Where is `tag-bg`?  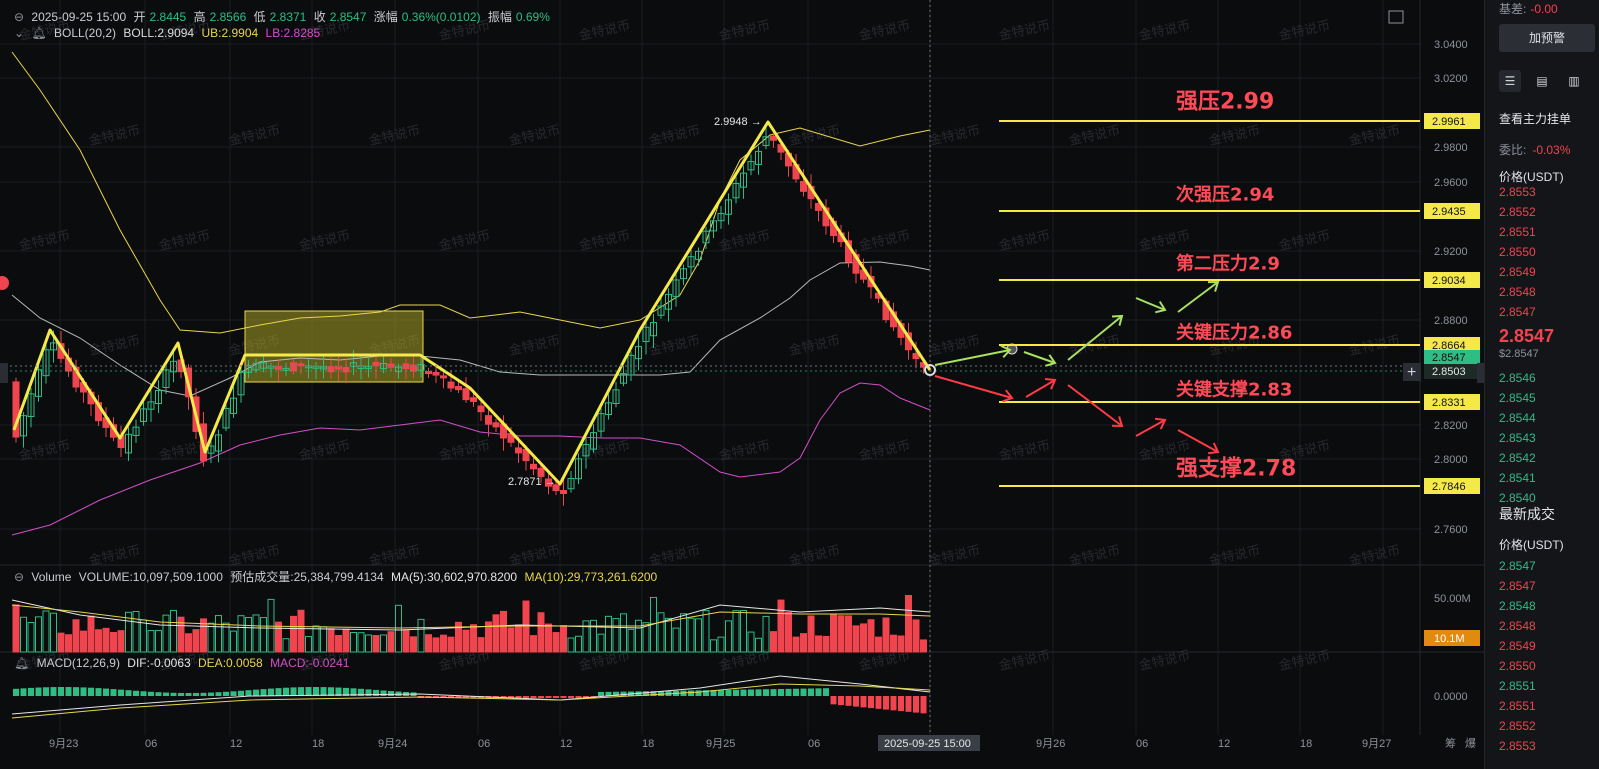
tag-bg is located at coordinates (1452, 371).